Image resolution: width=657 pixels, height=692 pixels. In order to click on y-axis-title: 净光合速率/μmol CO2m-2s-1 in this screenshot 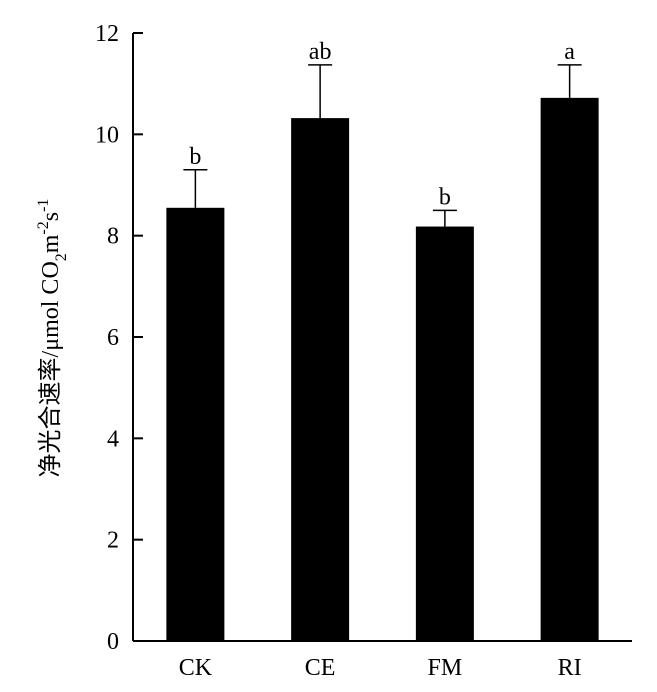, I will do `click(52, 338)`.